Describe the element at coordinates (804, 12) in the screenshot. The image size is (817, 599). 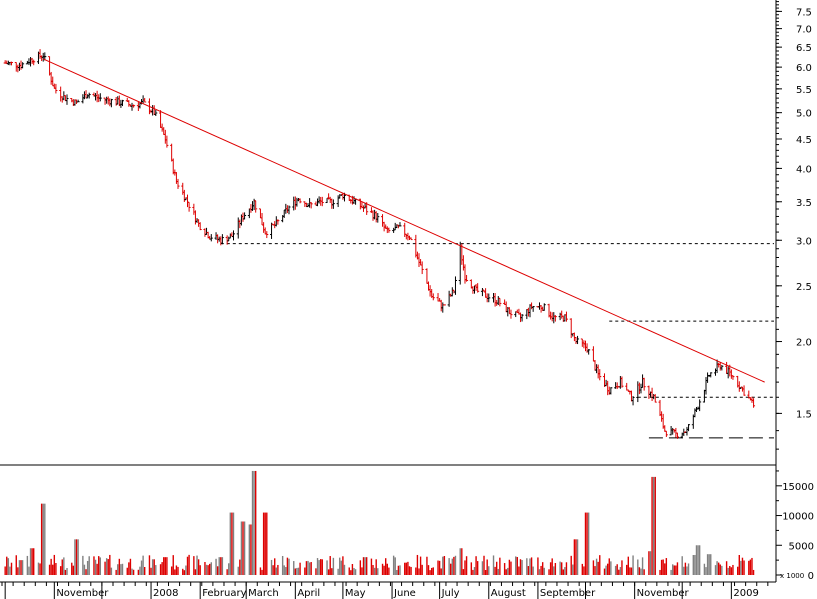
I see `price-tick-label: 7.5` at that location.